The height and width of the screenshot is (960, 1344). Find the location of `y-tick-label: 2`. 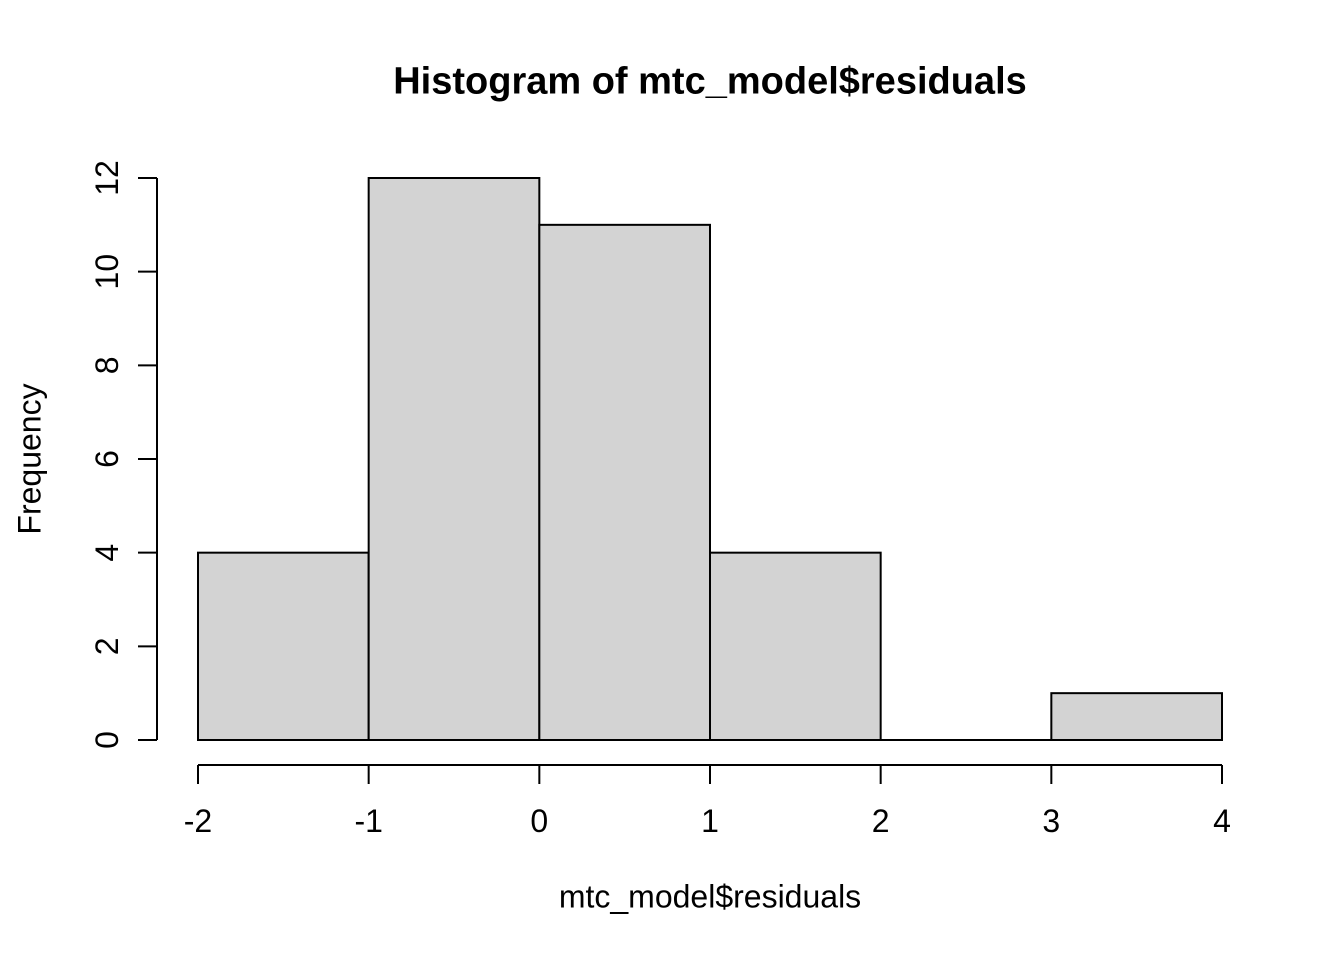

y-tick-label: 2 is located at coordinates (107, 646).